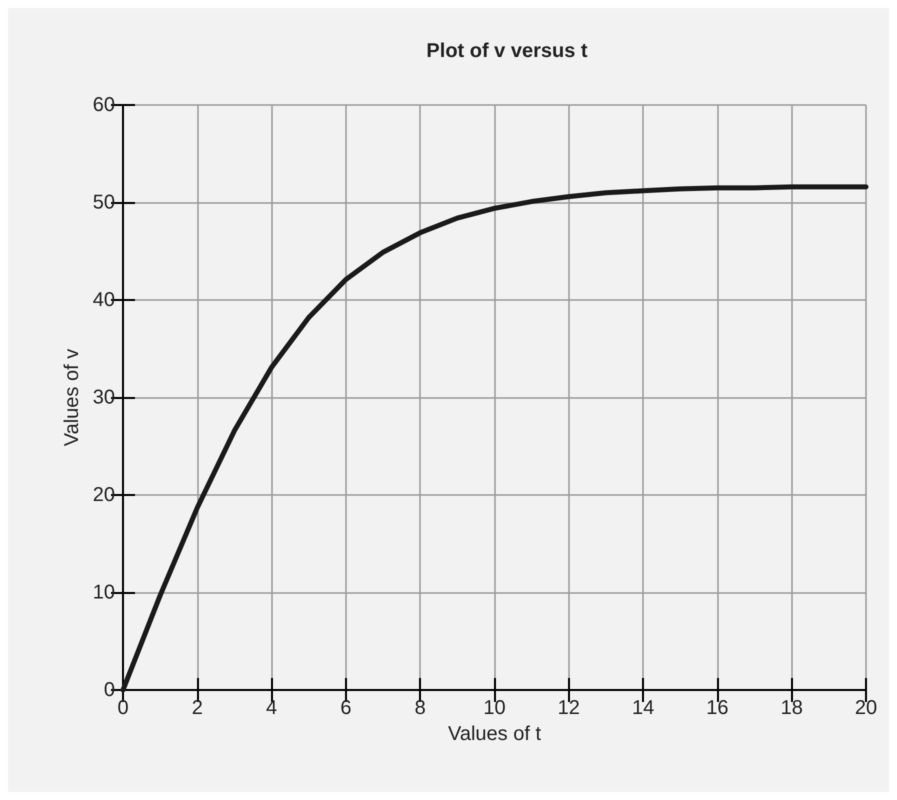 This screenshot has height=800, width=897. Describe the element at coordinates (103, 495) in the screenshot. I see `y-tick-label: 20` at that location.